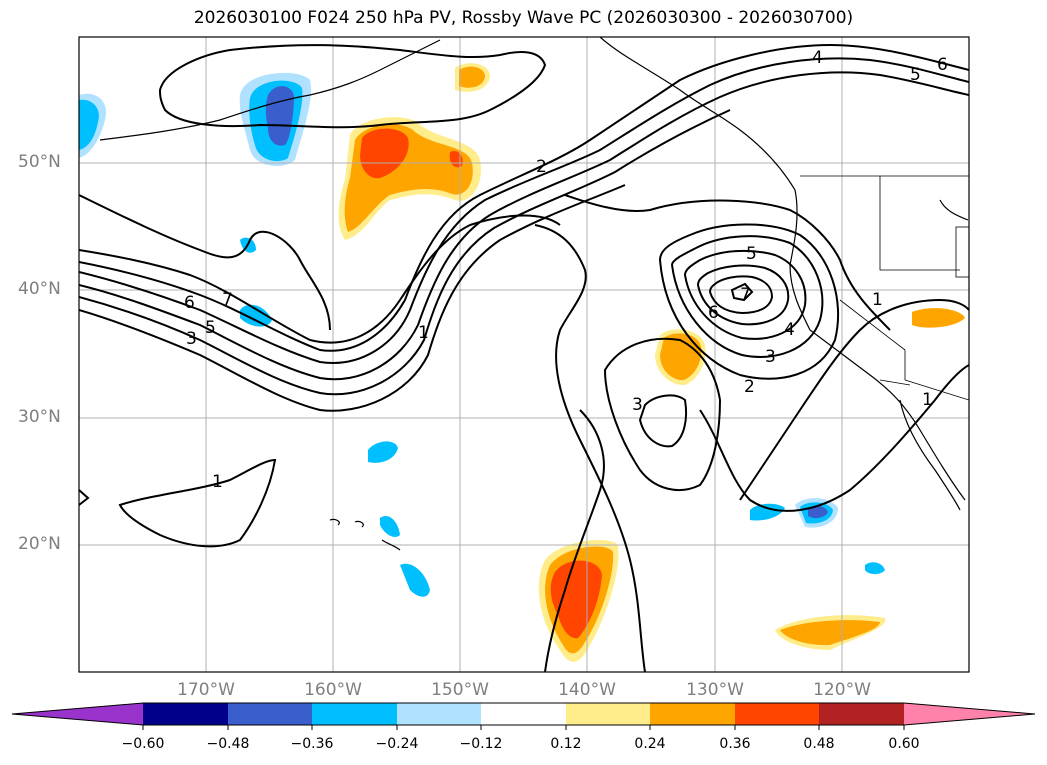 This screenshot has width=1047, height=765. I want to click on lon-label: 140°W, so click(587, 690).